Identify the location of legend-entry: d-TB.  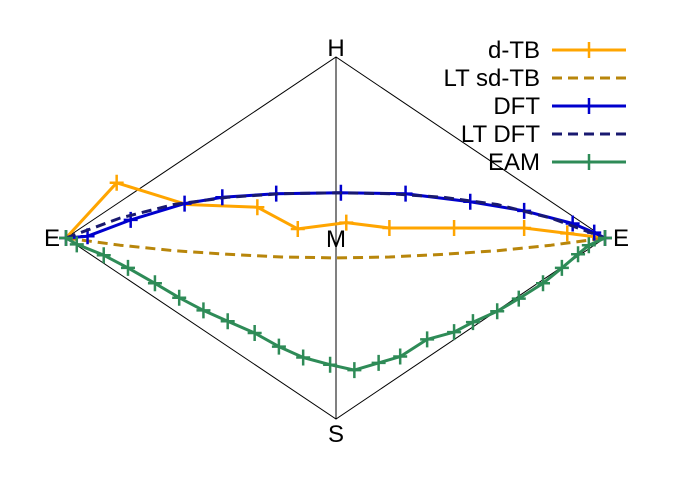
(557, 50).